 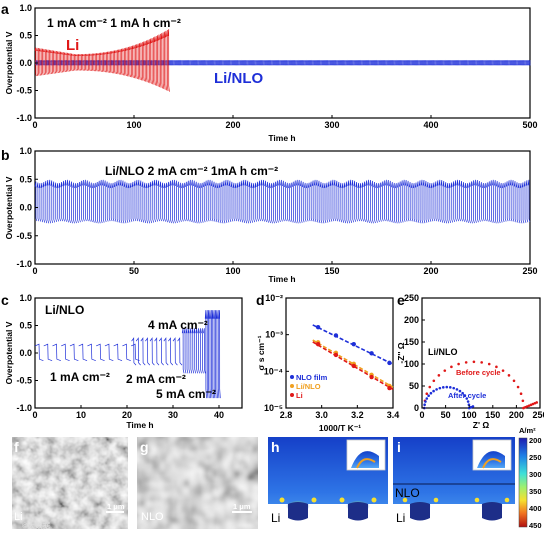 What do you see at coordinates (152, 517) in the screenshot?
I see `sample-label: NLO` at bounding box center [152, 517].